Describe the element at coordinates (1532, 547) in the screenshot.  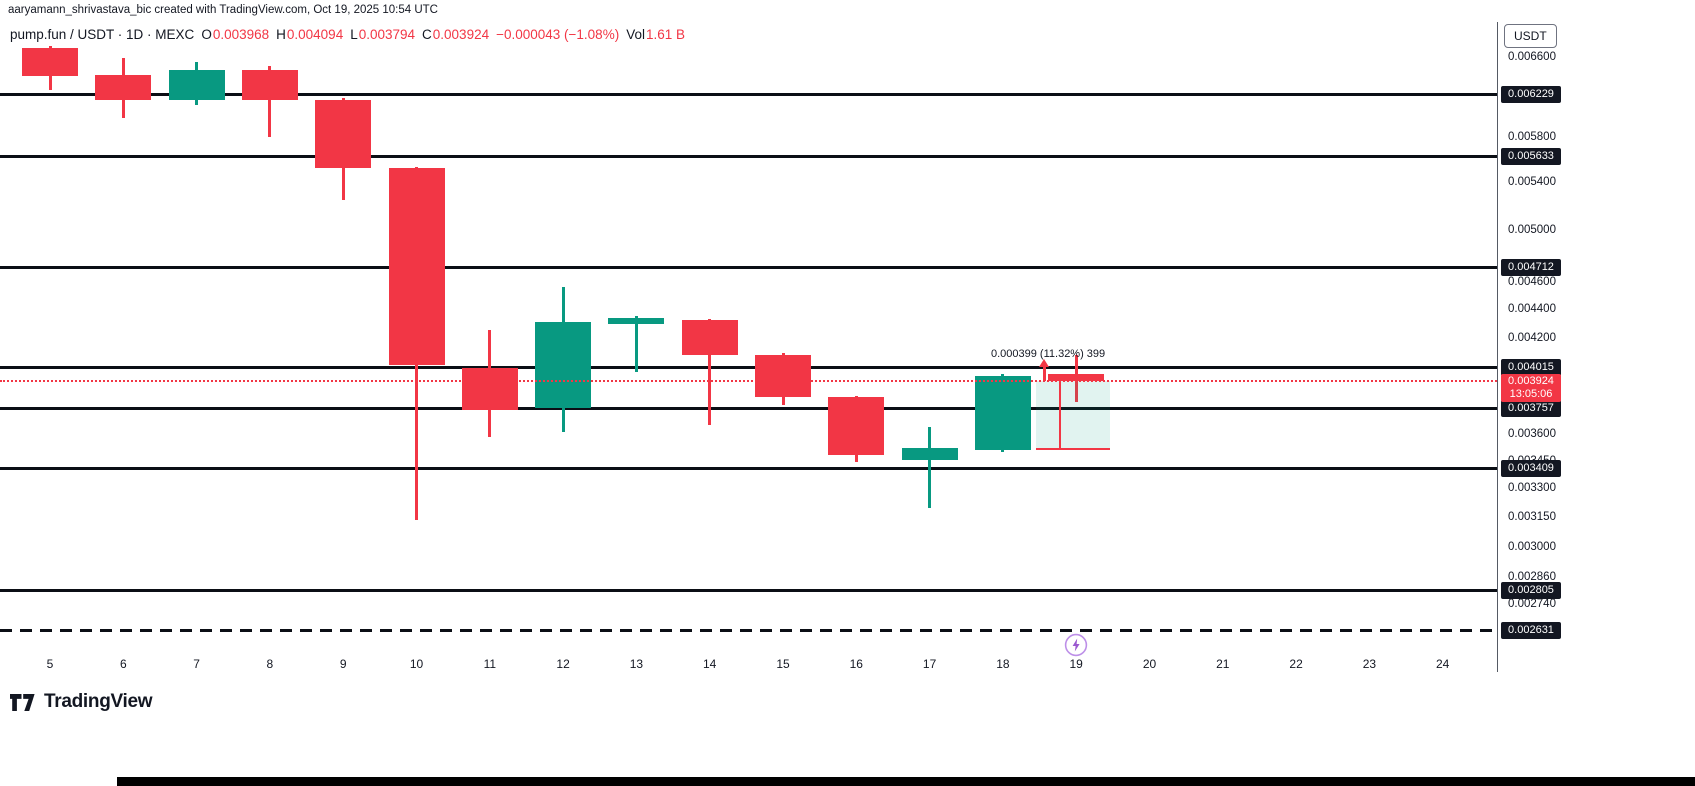
I see `price-tick-label: 0.003000` at that location.